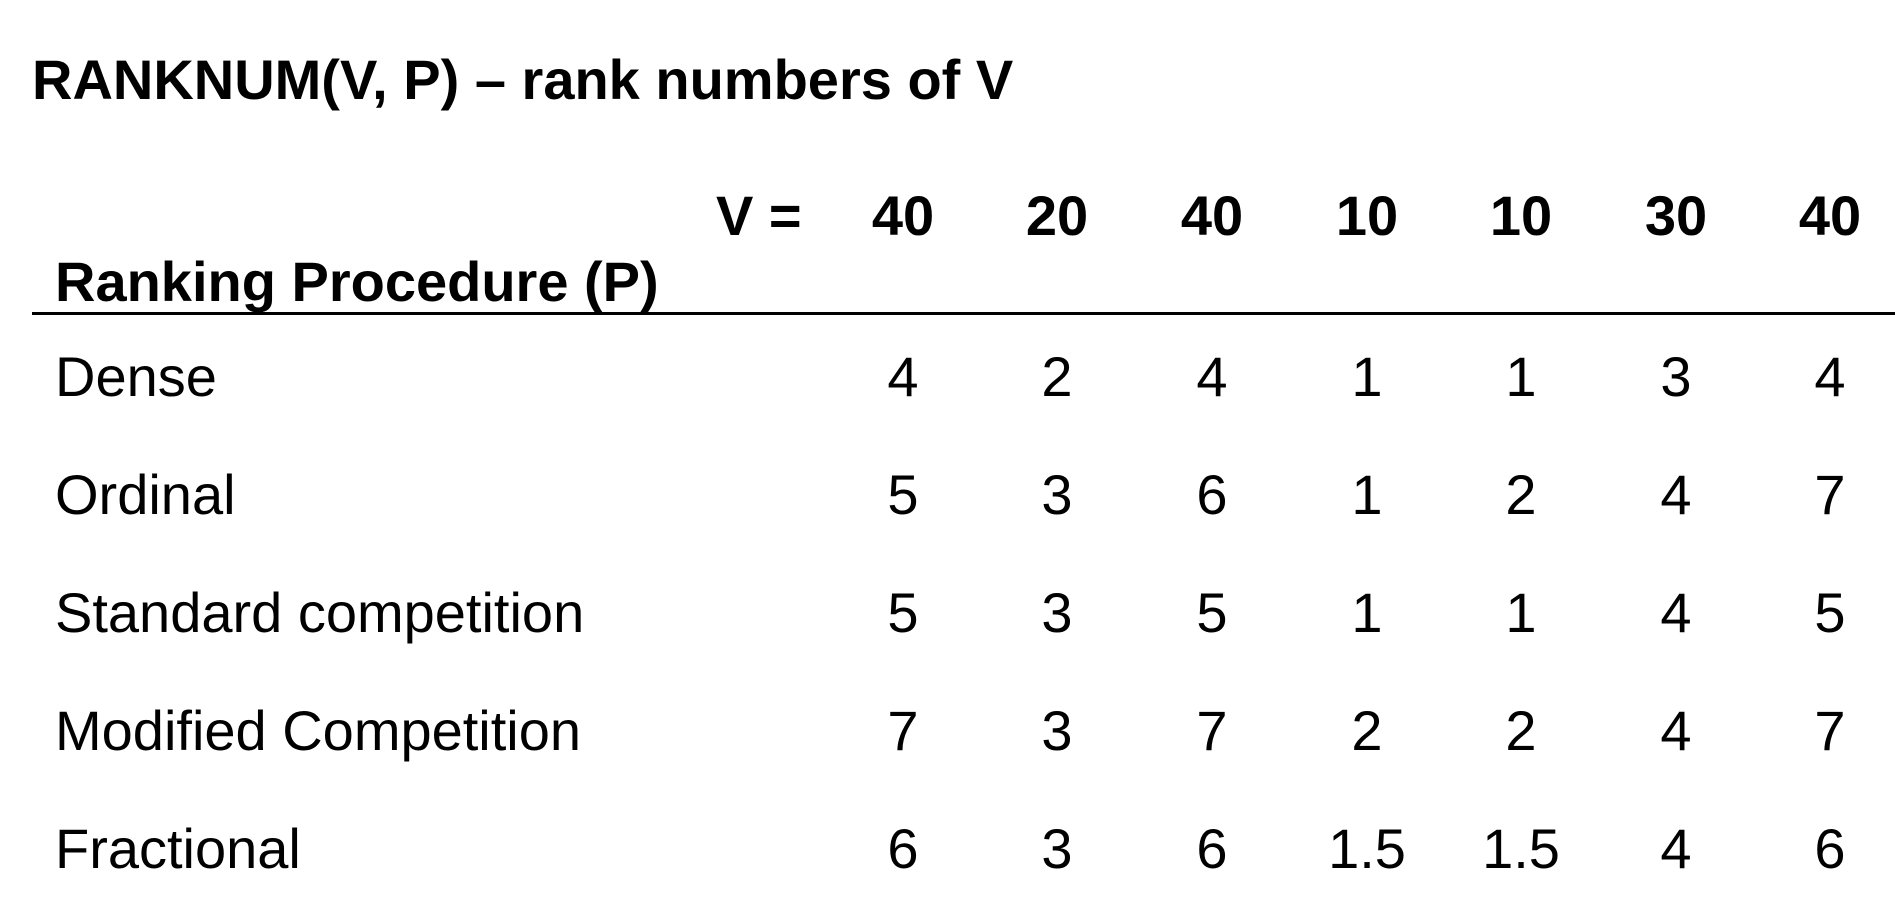  What do you see at coordinates (136, 376) in the screenshot?
I see `row-label: Dense` at bounding box center [136, 376].